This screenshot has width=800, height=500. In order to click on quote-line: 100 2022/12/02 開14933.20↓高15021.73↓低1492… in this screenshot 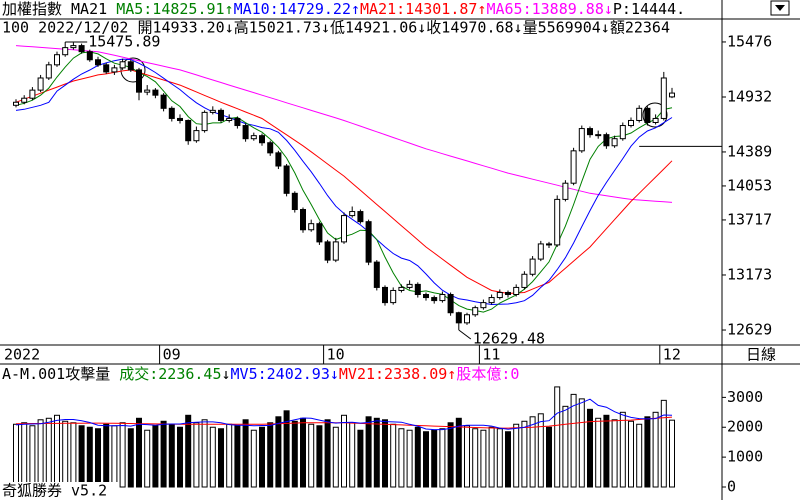, I will do `click(336, 28)`.